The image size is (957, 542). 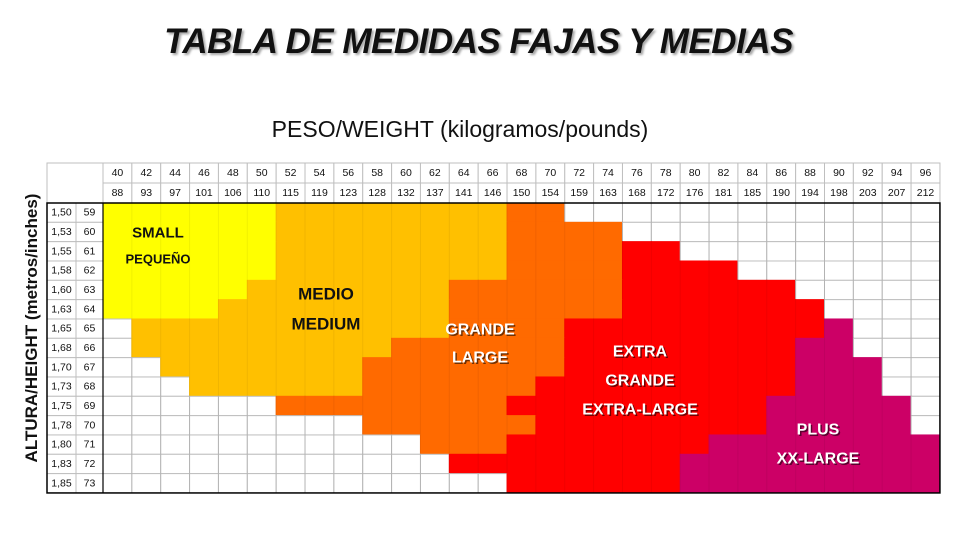 I want to click on weight-kg-label: 94, so click(x=897, y=173).